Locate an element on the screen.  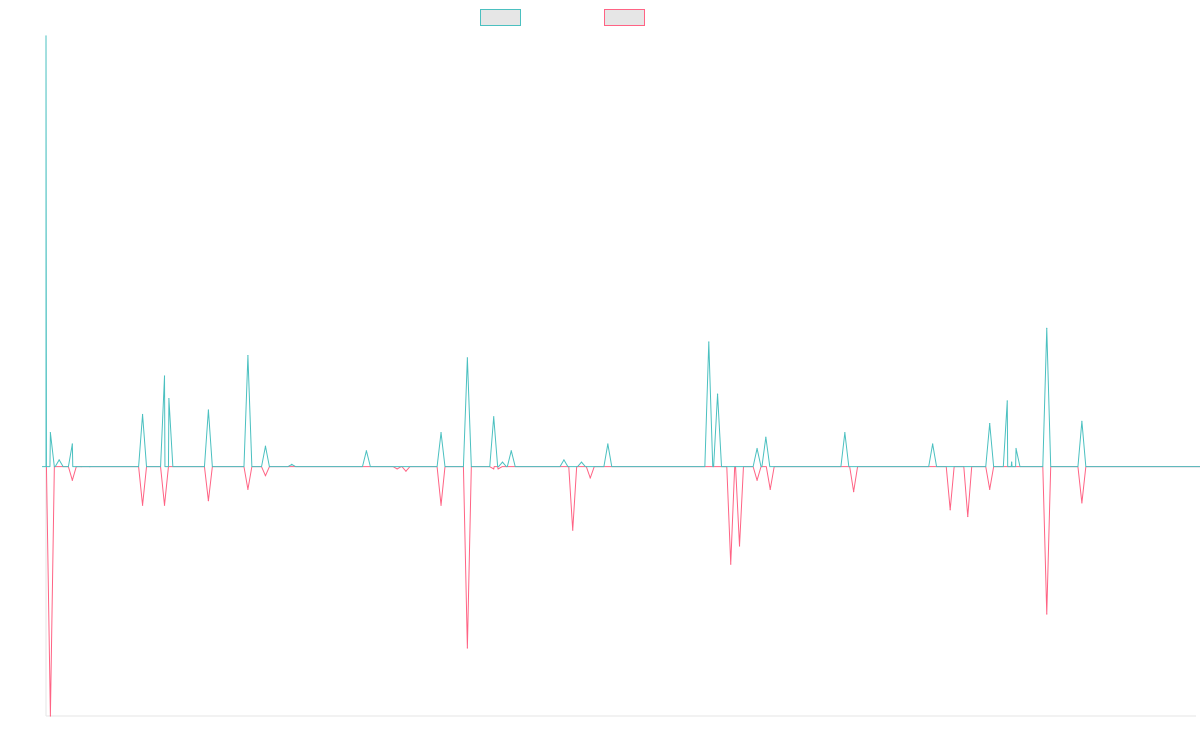
legend is located at coordinates (562, 17).